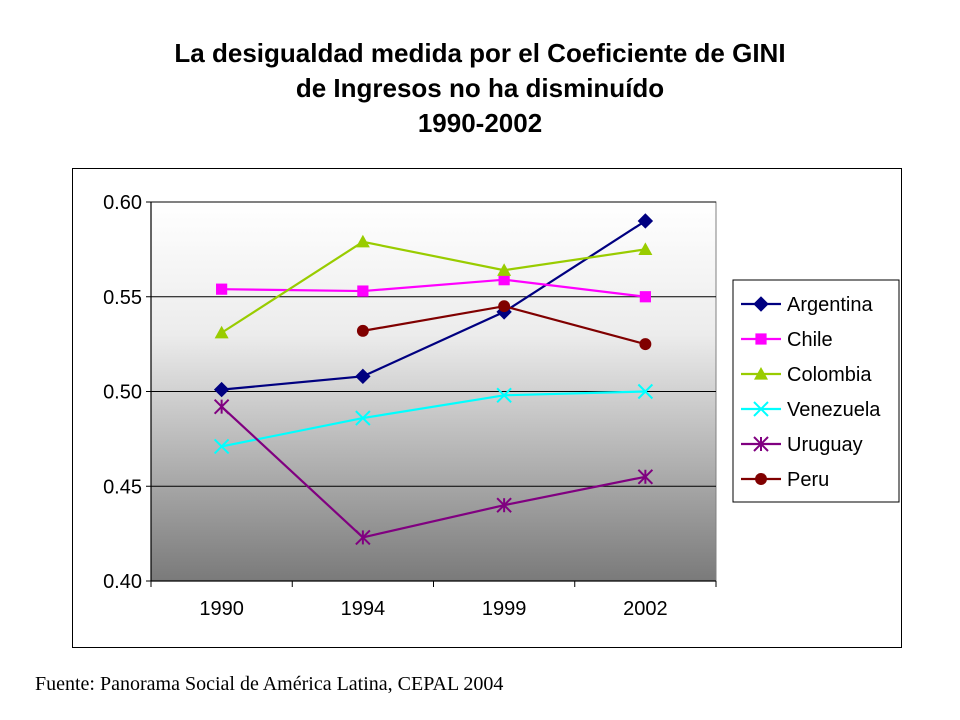 The height and width of the screenshot is (720, 960). Describe the element at coordinates (834, 410) in the screenshot. I see `legend-label-venezuela: Venezuela` at that location.